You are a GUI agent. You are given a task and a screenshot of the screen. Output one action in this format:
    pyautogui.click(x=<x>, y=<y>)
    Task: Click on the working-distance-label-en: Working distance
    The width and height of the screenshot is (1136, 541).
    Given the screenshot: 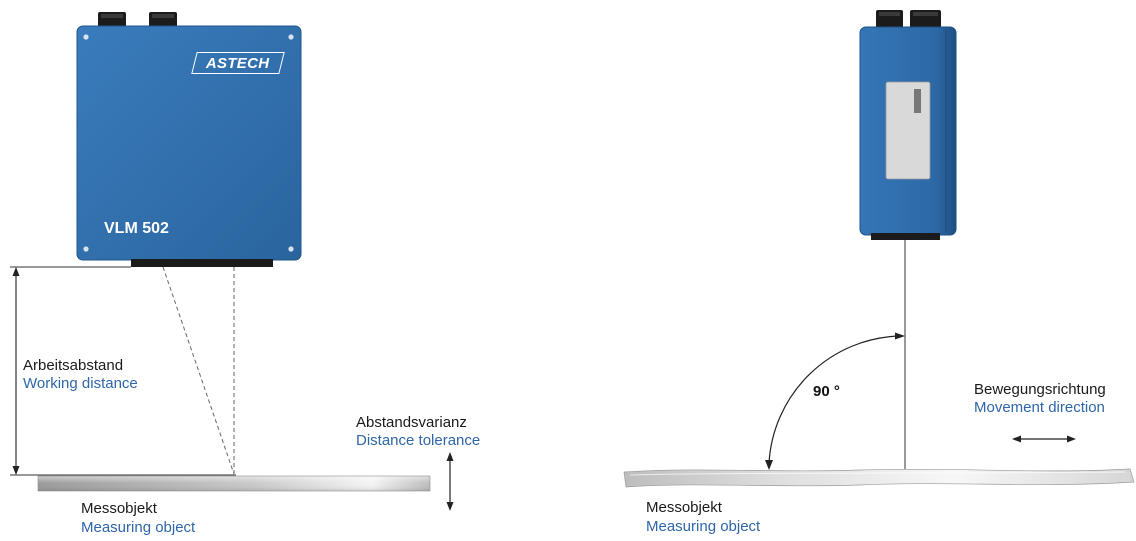 What is the action you would take?
    pyautogui.click(x=80, y=383)
    